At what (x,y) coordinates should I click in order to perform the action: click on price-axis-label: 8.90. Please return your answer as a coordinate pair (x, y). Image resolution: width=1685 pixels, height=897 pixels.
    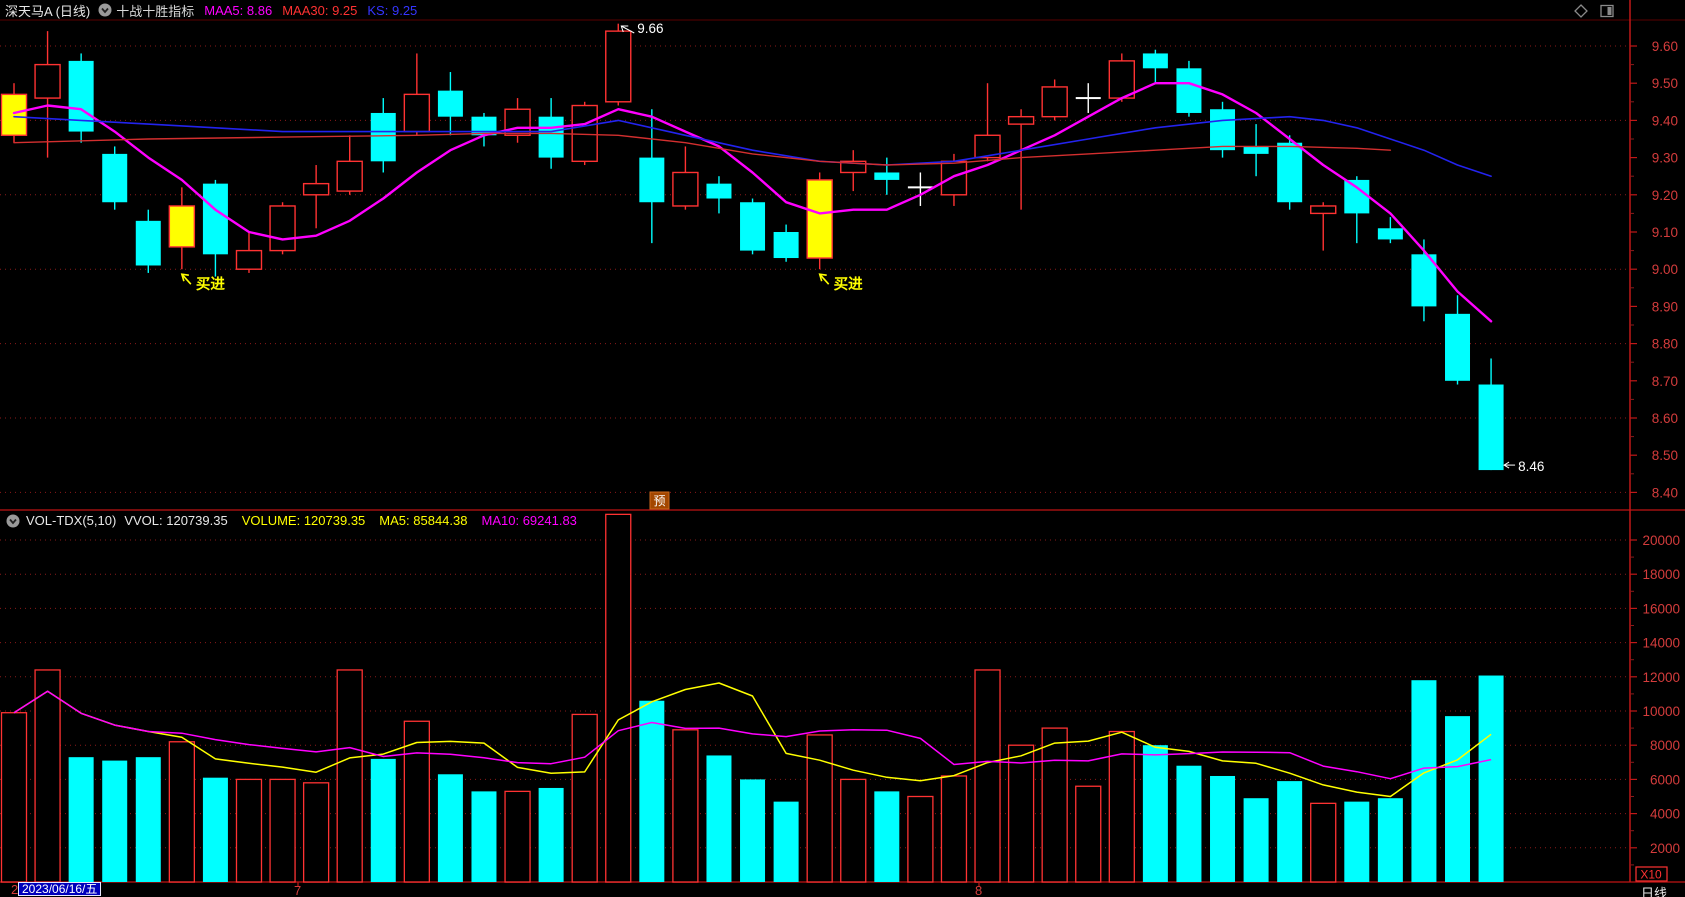
    Looking at the image, I should click on (1665, 306).